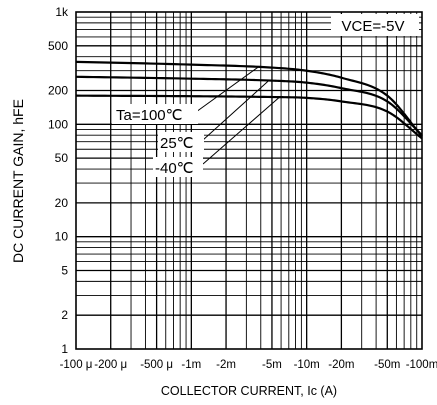  What do you see at coordinates (341, 365) in the screenshot?
I see `x-tick-label: -20m` at bounding box center [341, 365].